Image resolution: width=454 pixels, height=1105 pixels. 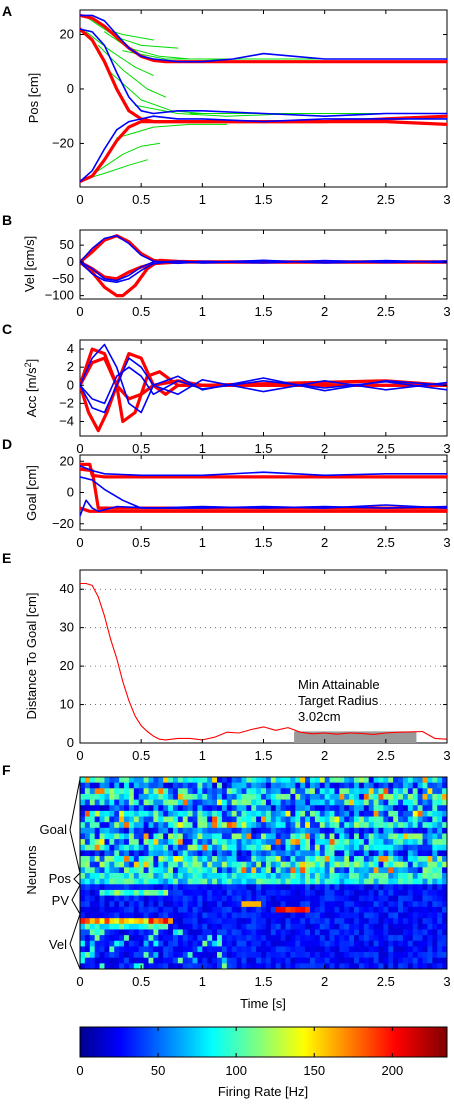 I want to click on axes-frame, so click(x=263, y=264).